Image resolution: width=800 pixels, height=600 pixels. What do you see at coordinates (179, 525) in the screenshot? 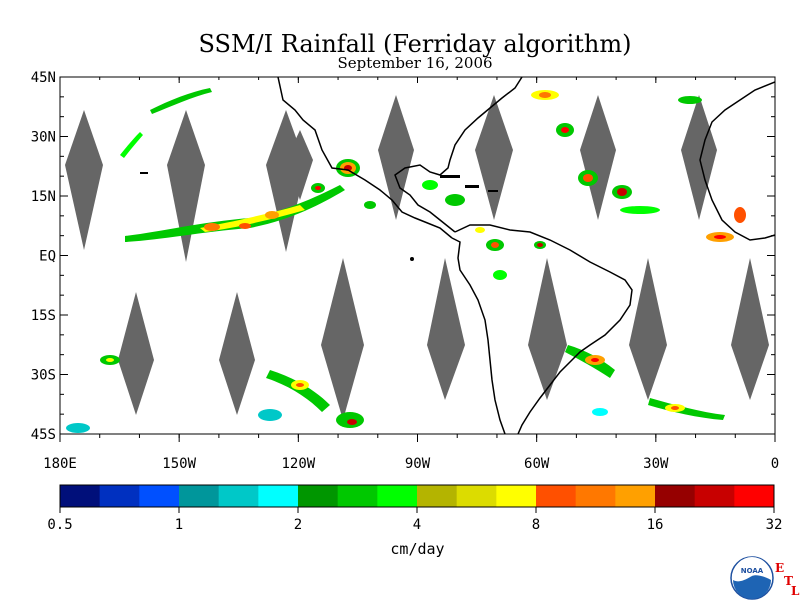
I see `colorbar-tick-label: 1` at bounding box center [179, 525].